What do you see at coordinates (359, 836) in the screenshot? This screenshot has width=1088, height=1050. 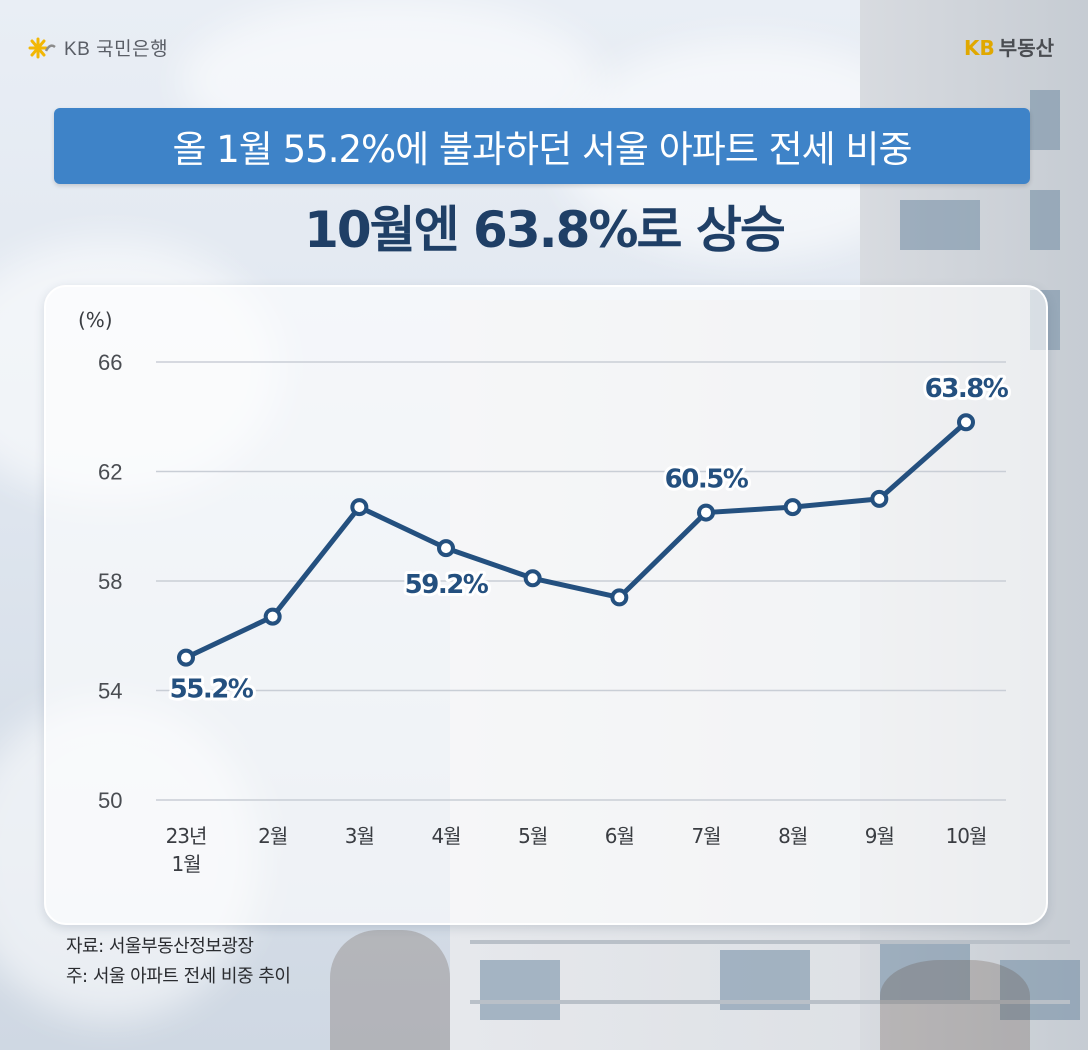 I see `x-tick-label: 3월` at bounding box center [359, 836].